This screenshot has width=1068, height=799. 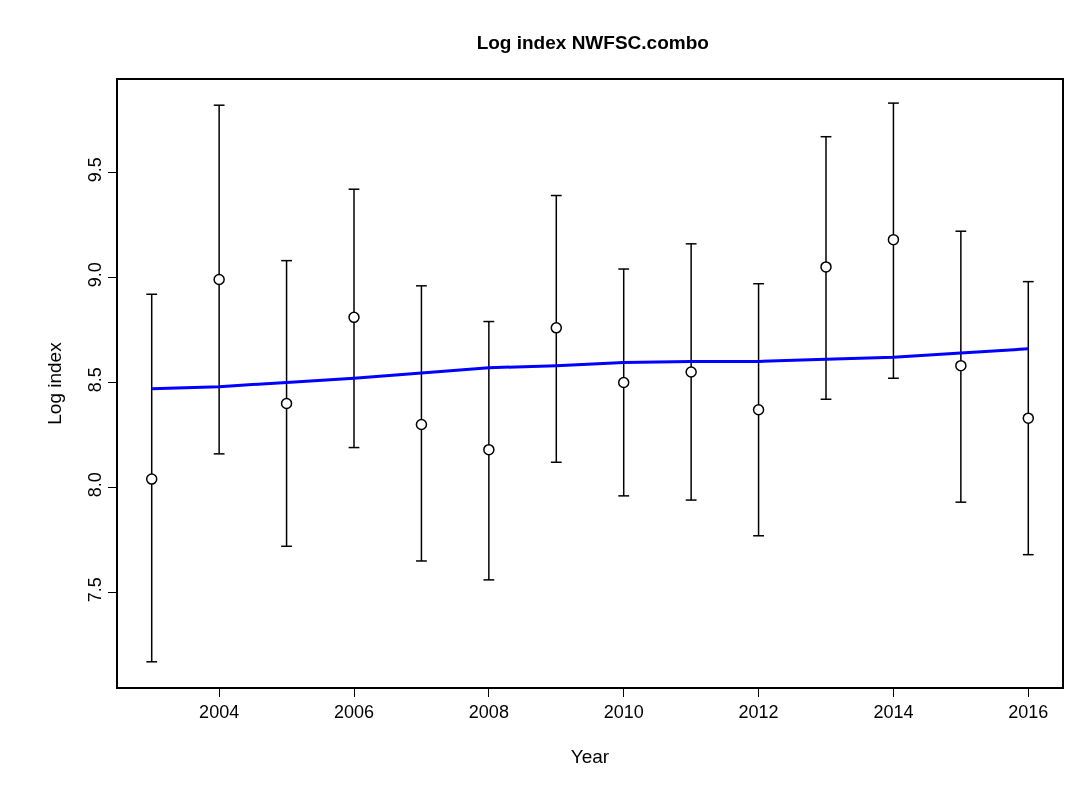 I want to click on y-tick-label: 9.0, so click(x=95, y=275).